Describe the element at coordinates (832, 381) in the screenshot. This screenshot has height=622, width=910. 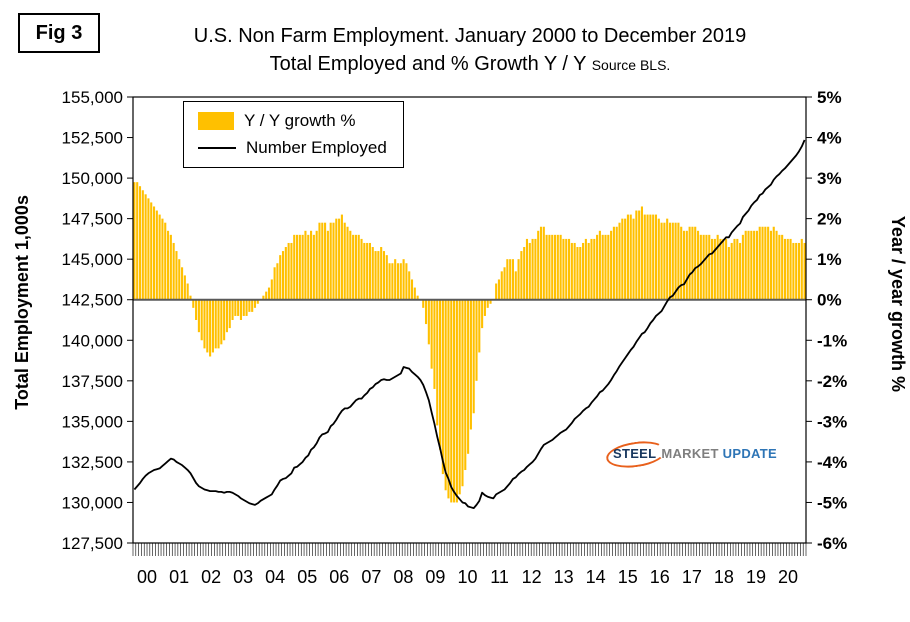
I see `right-axis-tick-label: -2%` at that location.